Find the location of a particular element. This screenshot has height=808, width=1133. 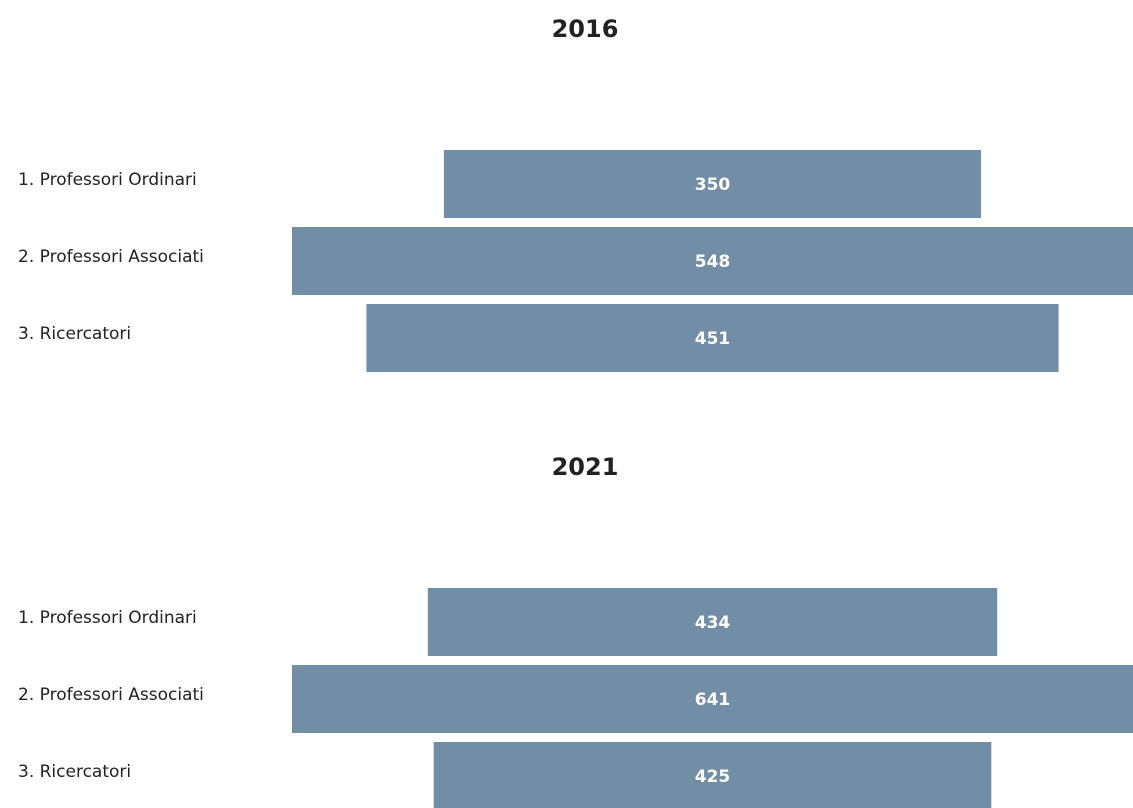

value-label: 425 is located at coordinates (713, 777).